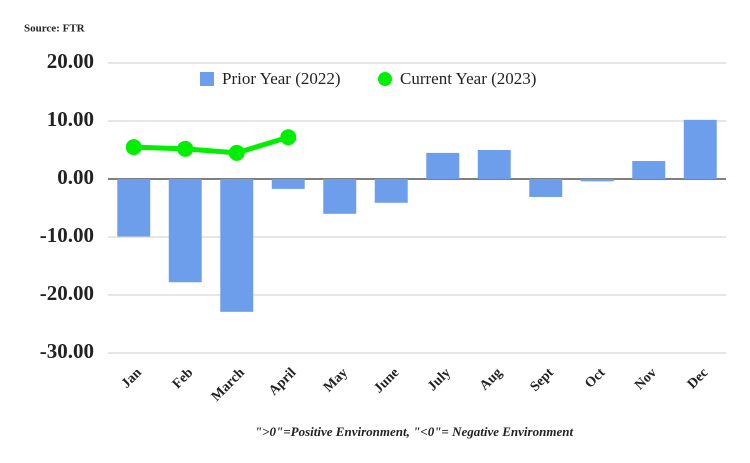  I want to click on x-tick-label: June, so click(386, 380).